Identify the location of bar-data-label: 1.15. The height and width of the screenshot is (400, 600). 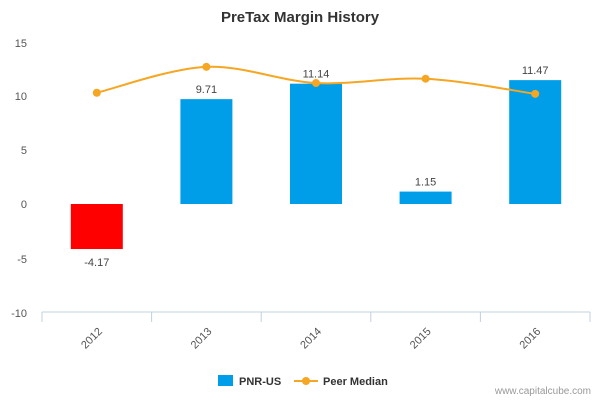
(425, 183).